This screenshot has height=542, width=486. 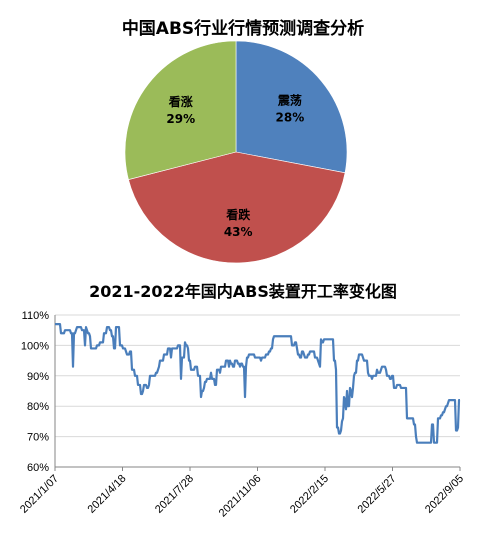 What do you see at coordinates (309, 494) in the screenshot?
I see `x-tick-label: 2022/2/15` at bounding box center [309, 494].